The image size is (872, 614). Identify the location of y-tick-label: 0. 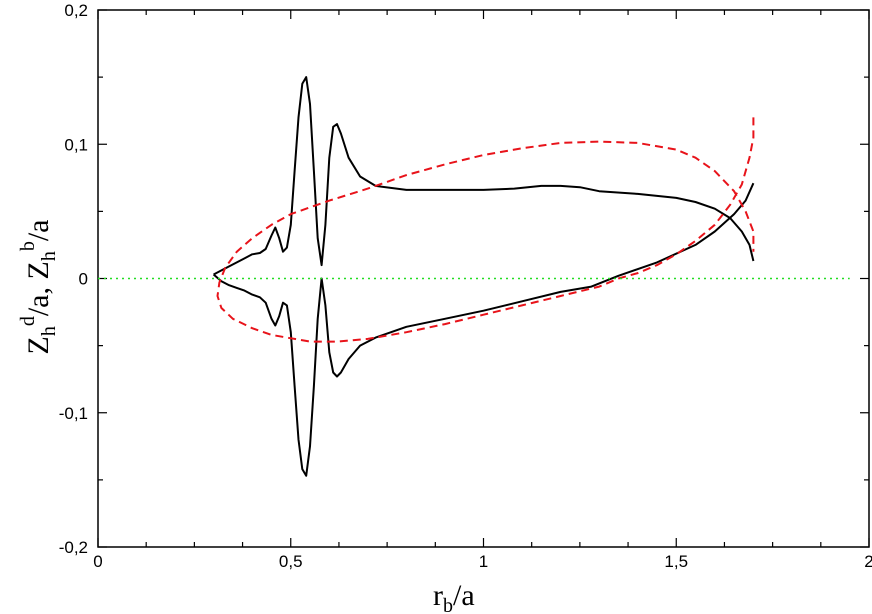
(83, 279).